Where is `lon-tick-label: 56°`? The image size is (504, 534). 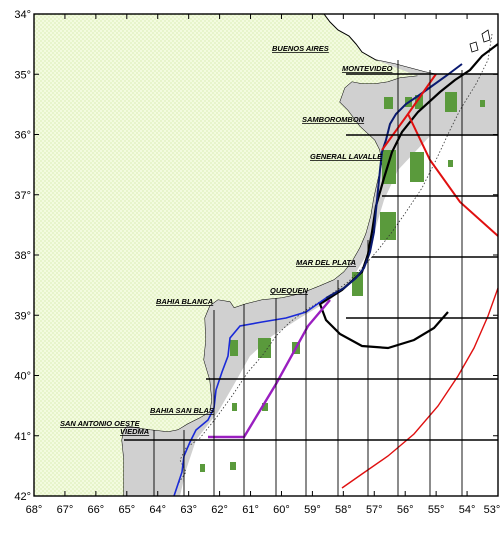
lon-tick-label: 56° is located at coordinates (405, 510).